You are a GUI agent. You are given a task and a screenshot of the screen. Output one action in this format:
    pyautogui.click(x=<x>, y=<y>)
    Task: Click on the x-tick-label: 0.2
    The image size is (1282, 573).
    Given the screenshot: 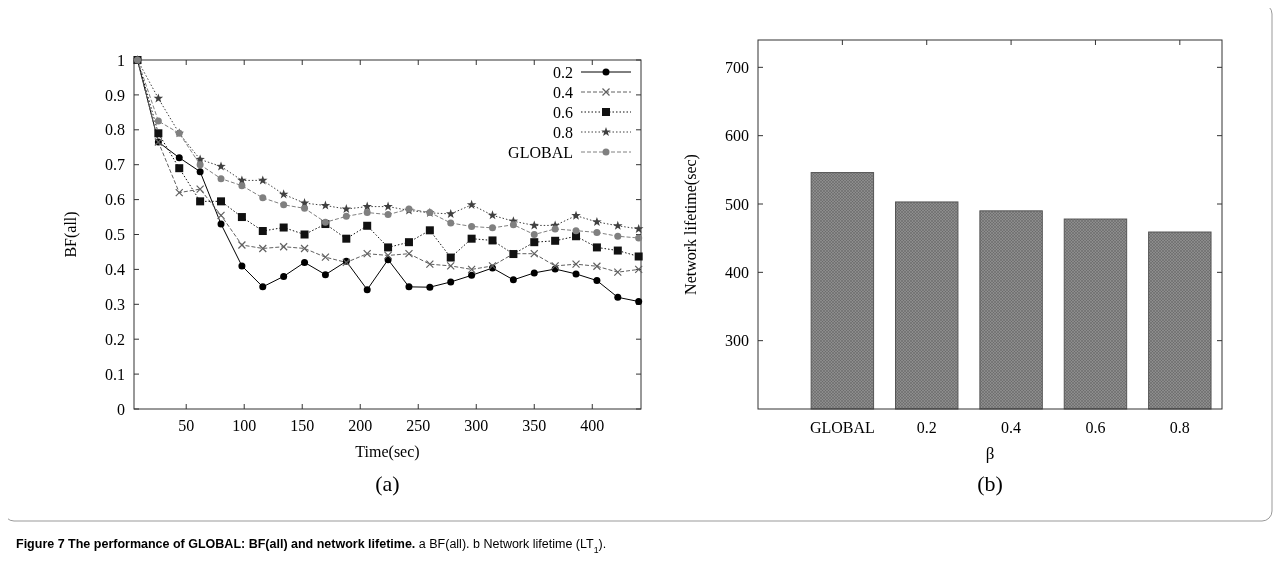 What is the action you would take?
    pyautogui.click(x=926, y=427)
    